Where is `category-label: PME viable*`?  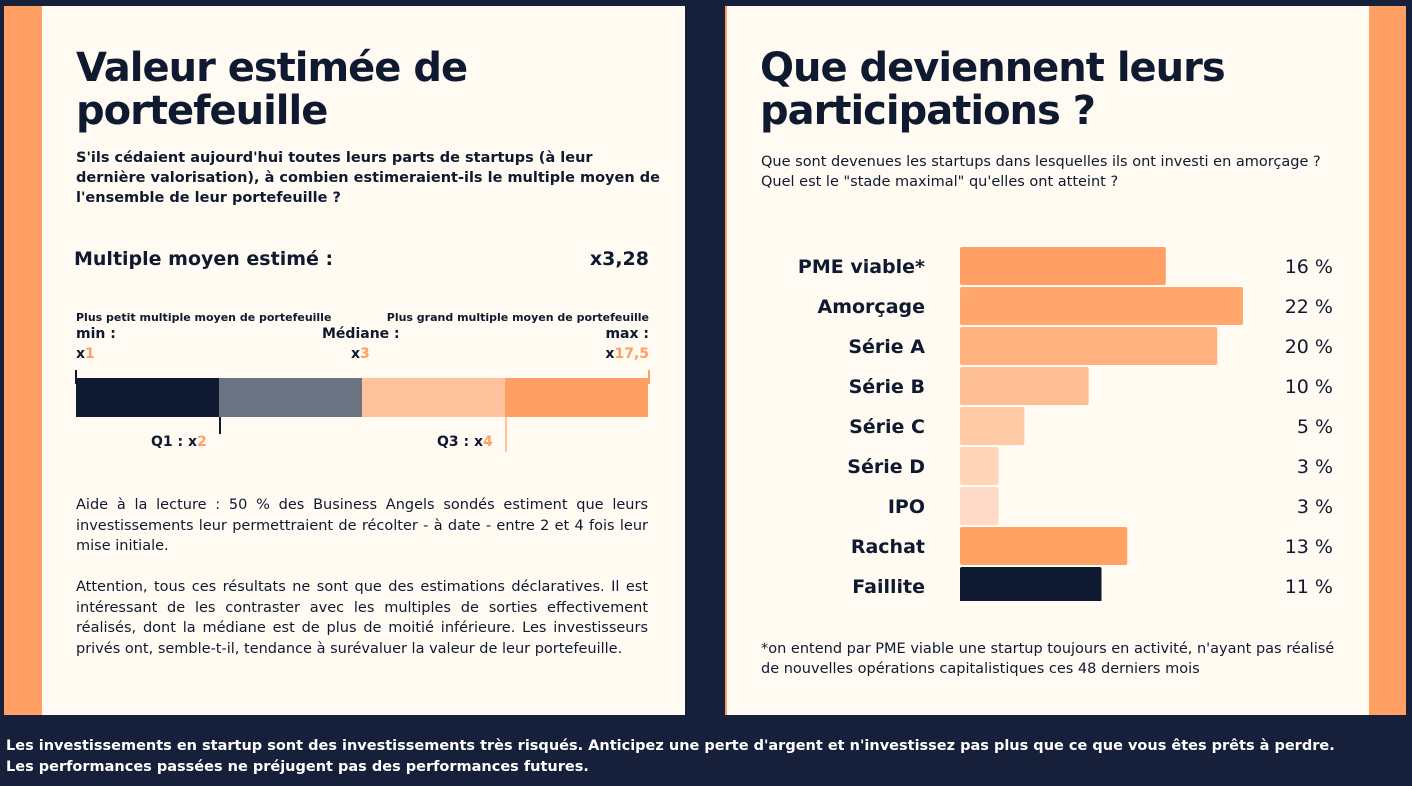
category-label: PME viable* is located at coordinates (861, 267).